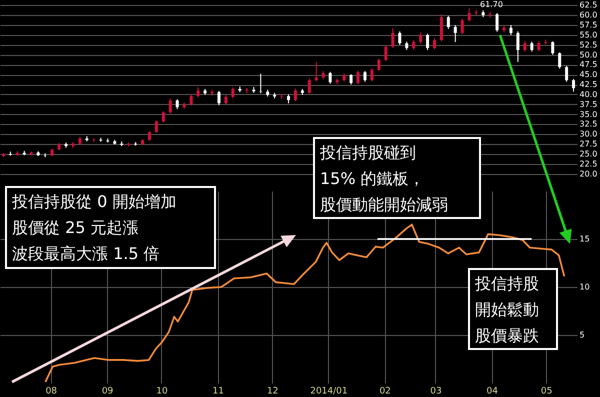  What do you see at coordinates (507, 336) in the screenshot?
I see `annotation: 股價暴跌` at bounding box center [507, 336].